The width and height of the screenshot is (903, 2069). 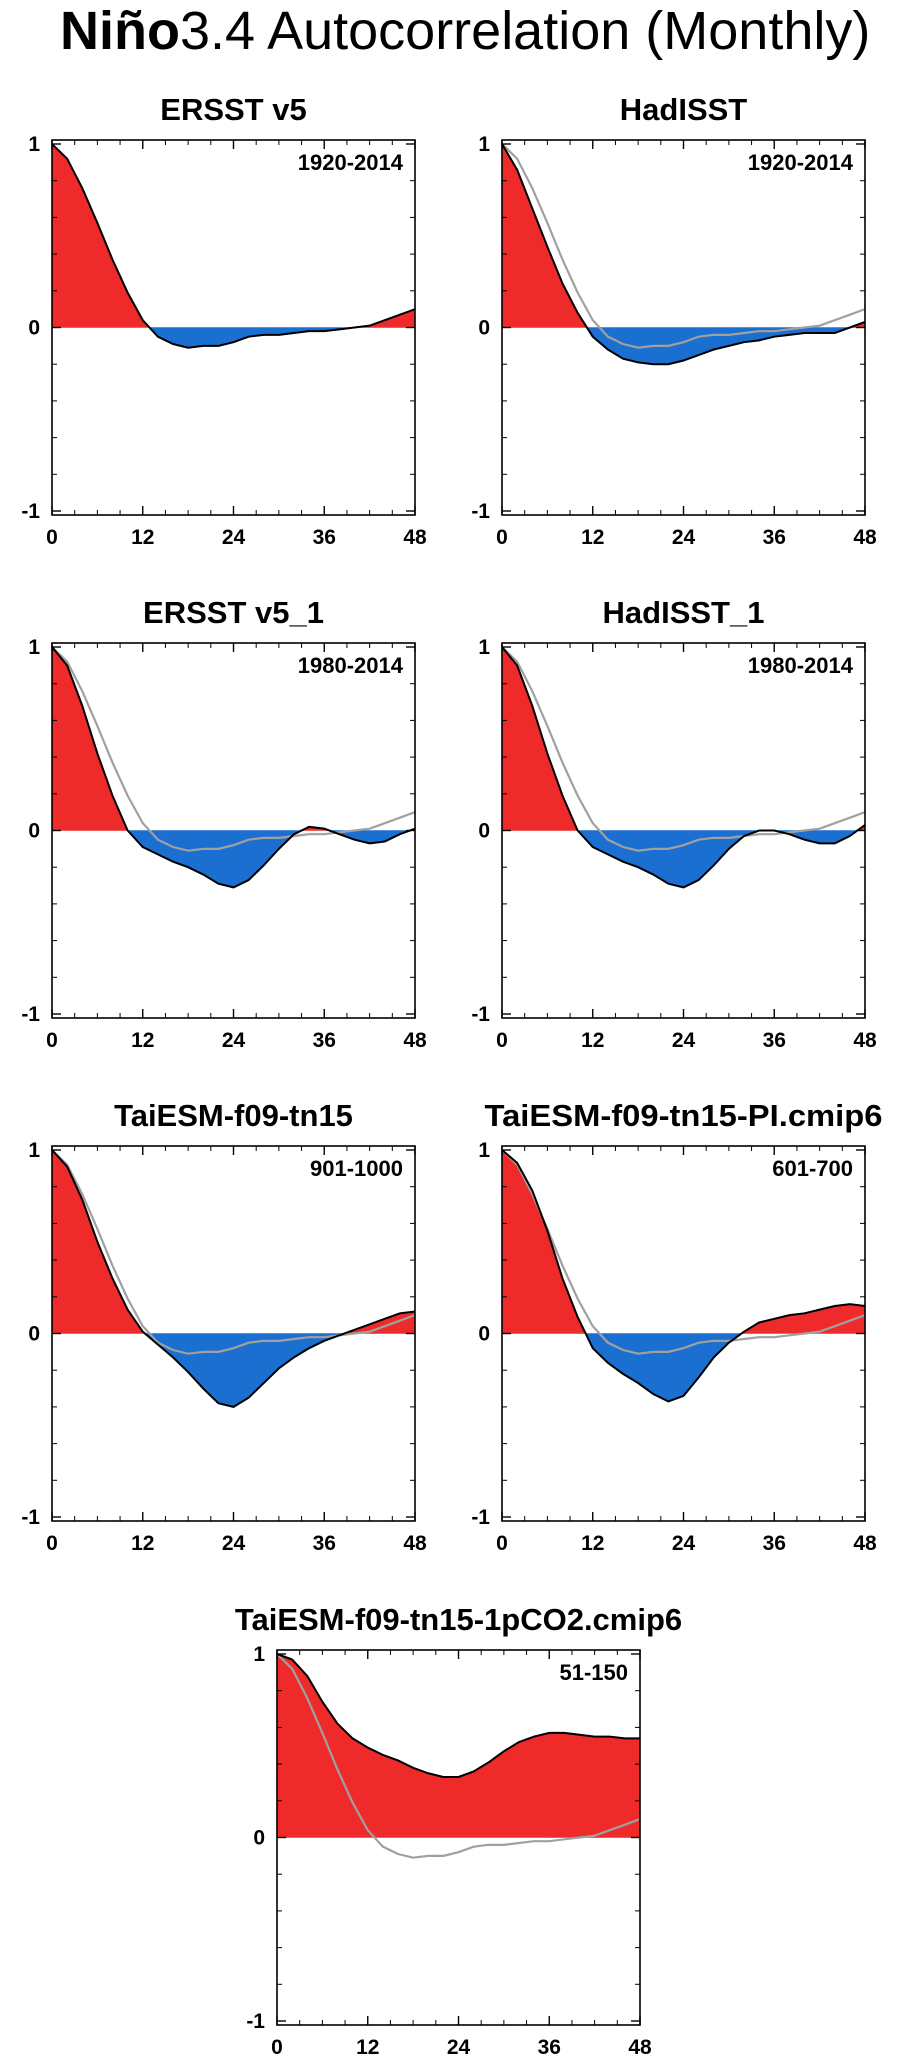 I want to click on panel-title: ERSST v5_1, so click(x=233, y=612).